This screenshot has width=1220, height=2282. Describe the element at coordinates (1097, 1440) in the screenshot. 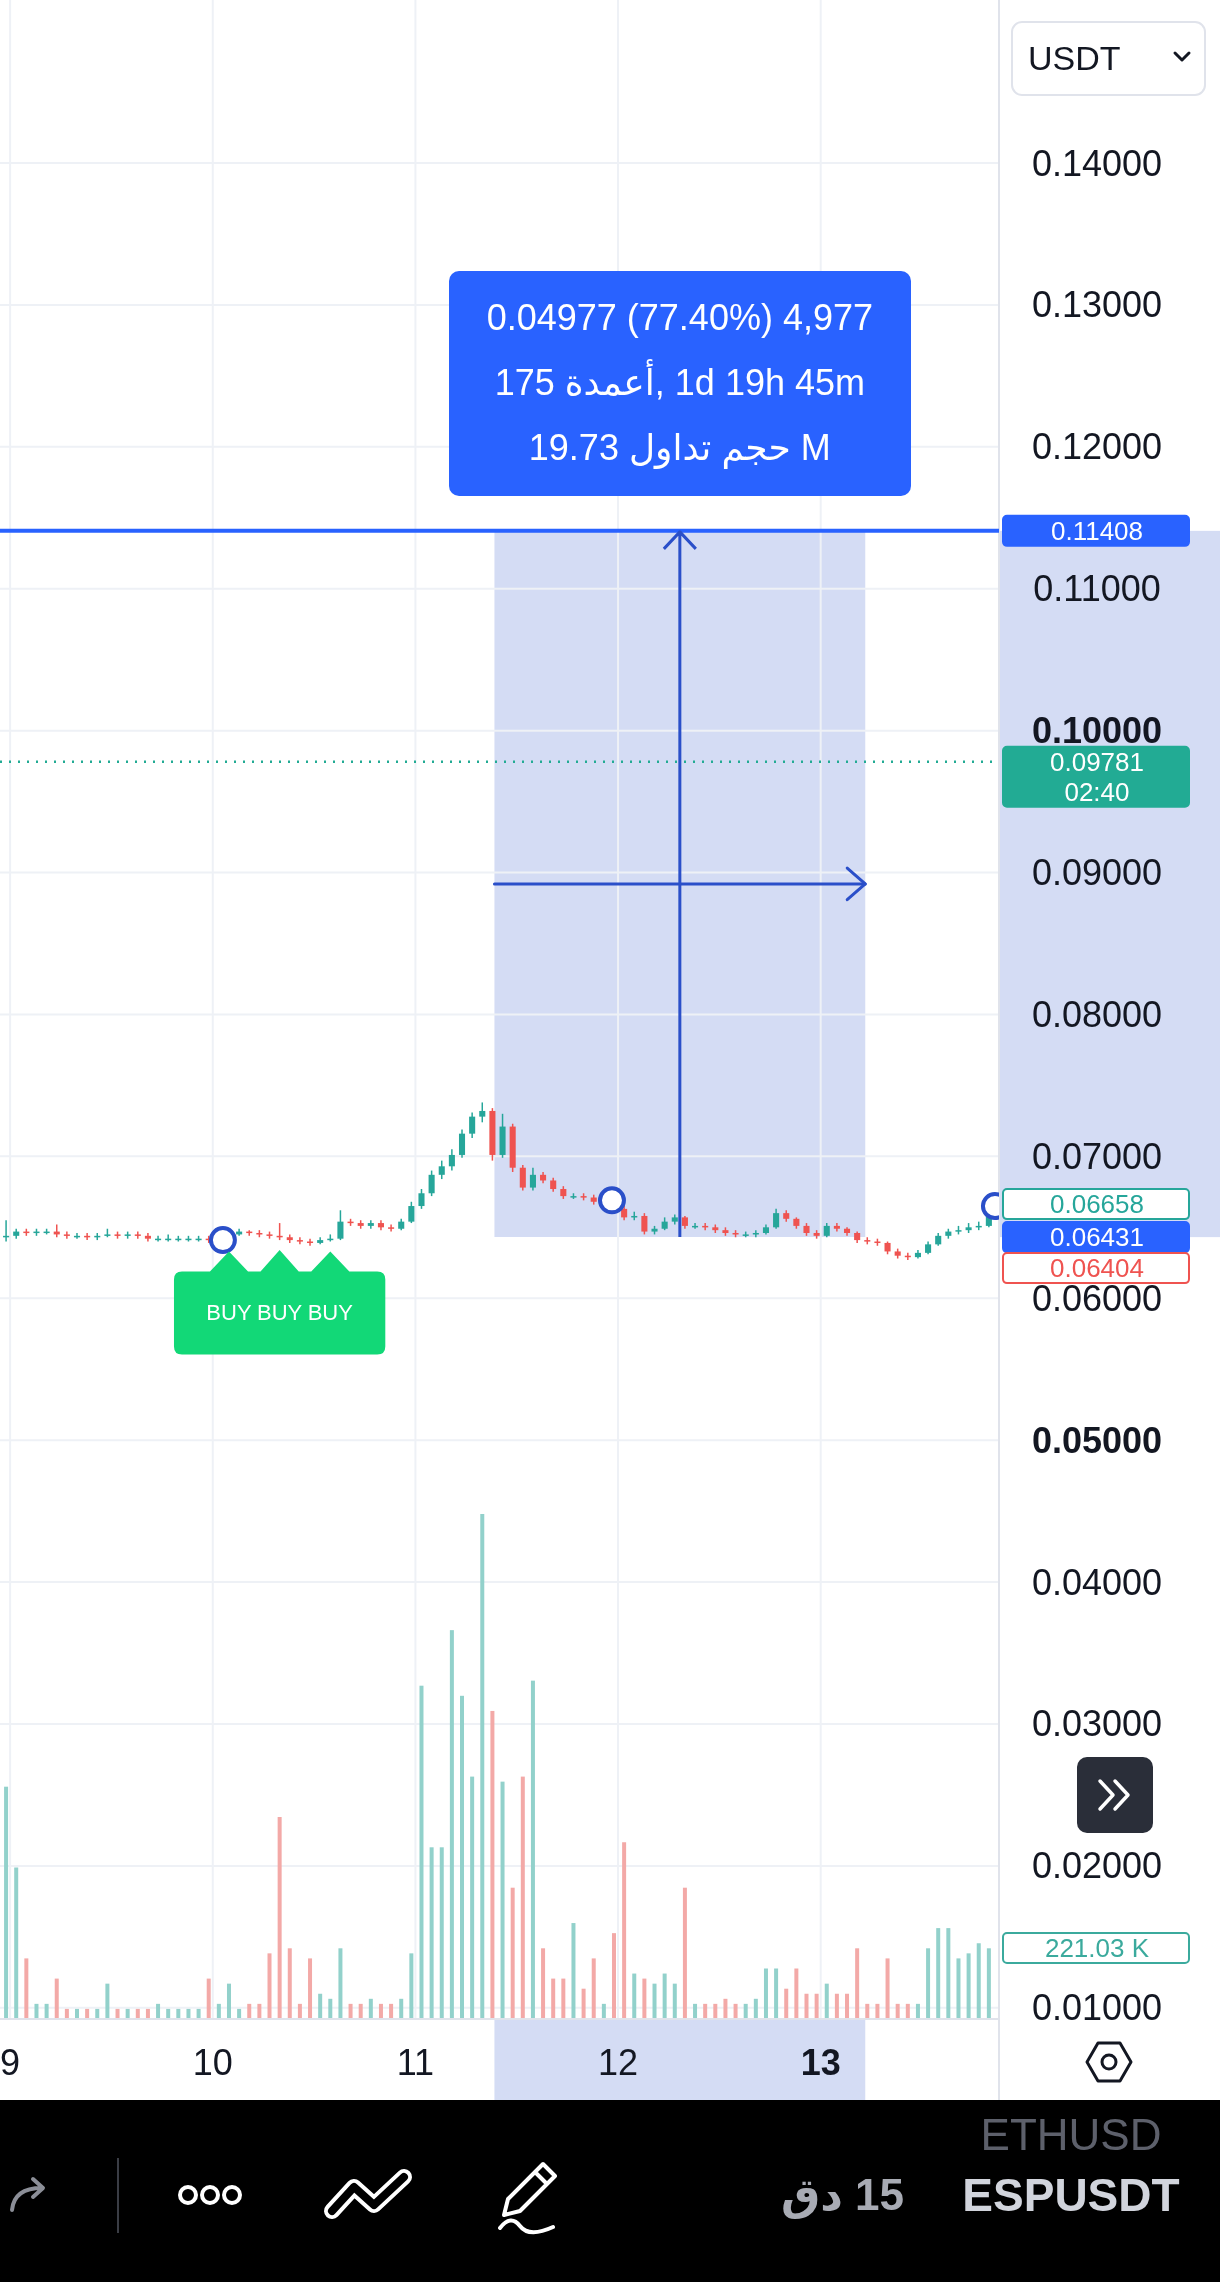

I see `y-tick-label: 0.05000` at that location.